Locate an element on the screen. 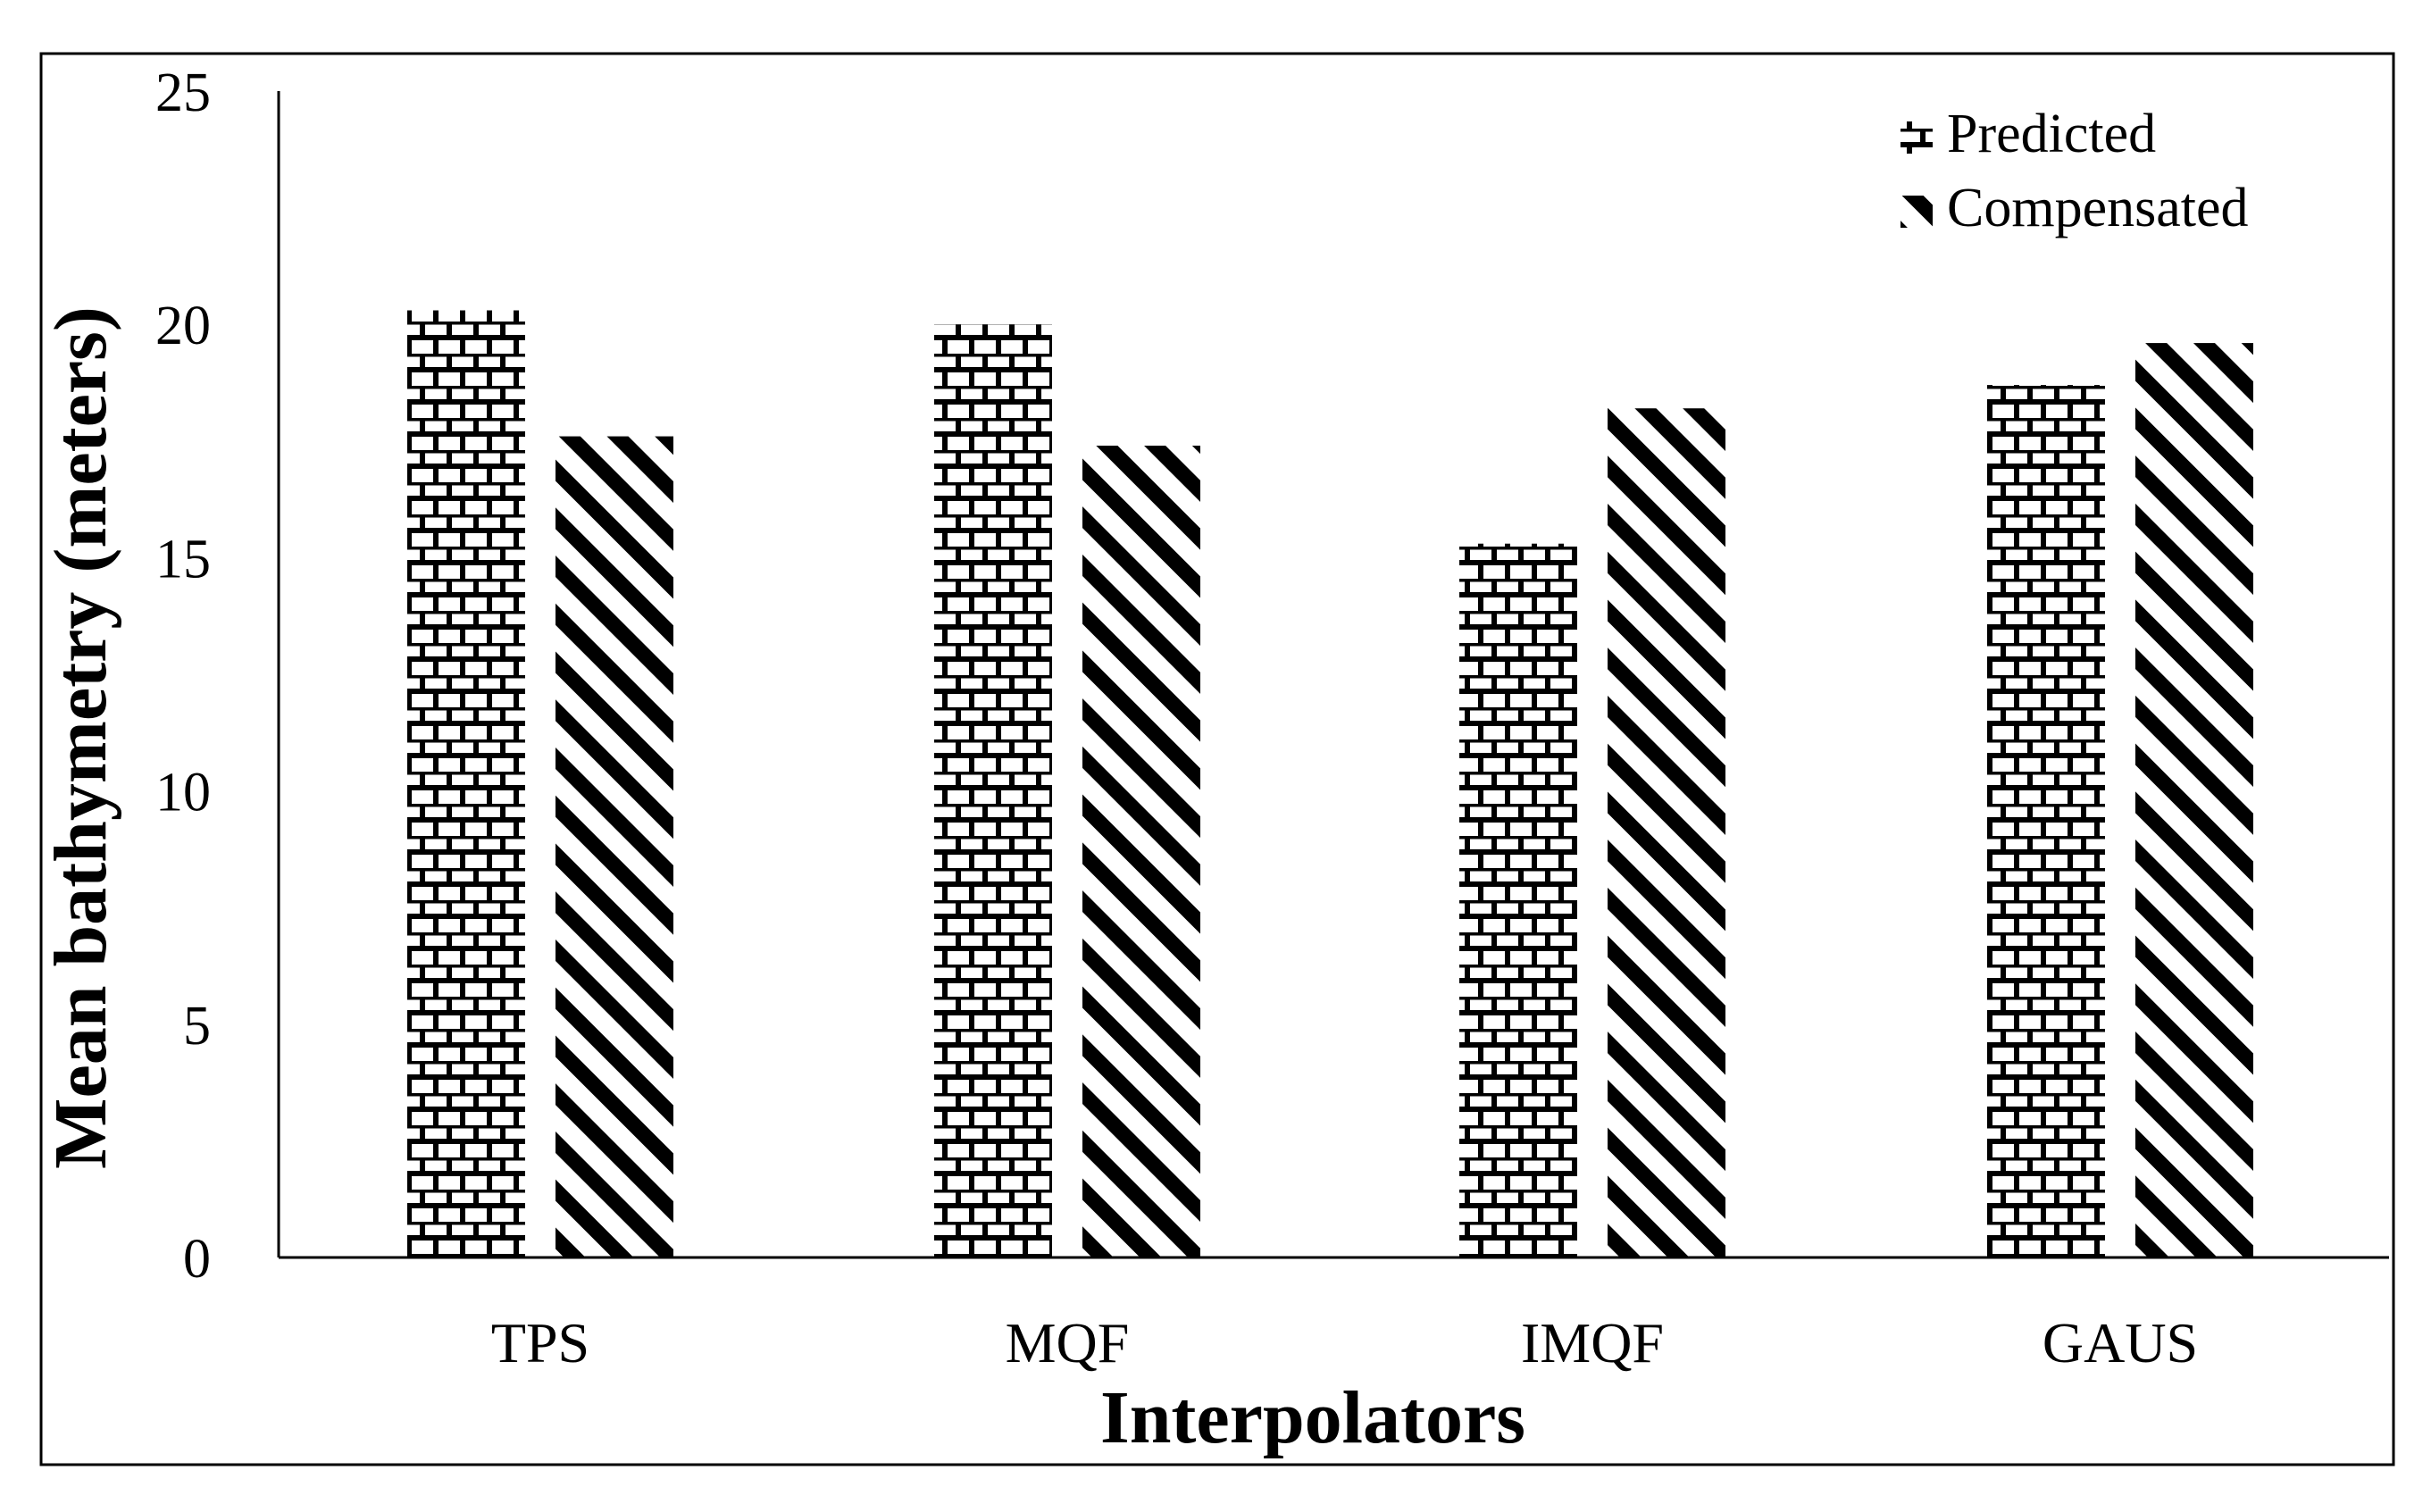 The image size is (2431, 1512). bar-compensated-imqf is located at coordinates (1666, 832).